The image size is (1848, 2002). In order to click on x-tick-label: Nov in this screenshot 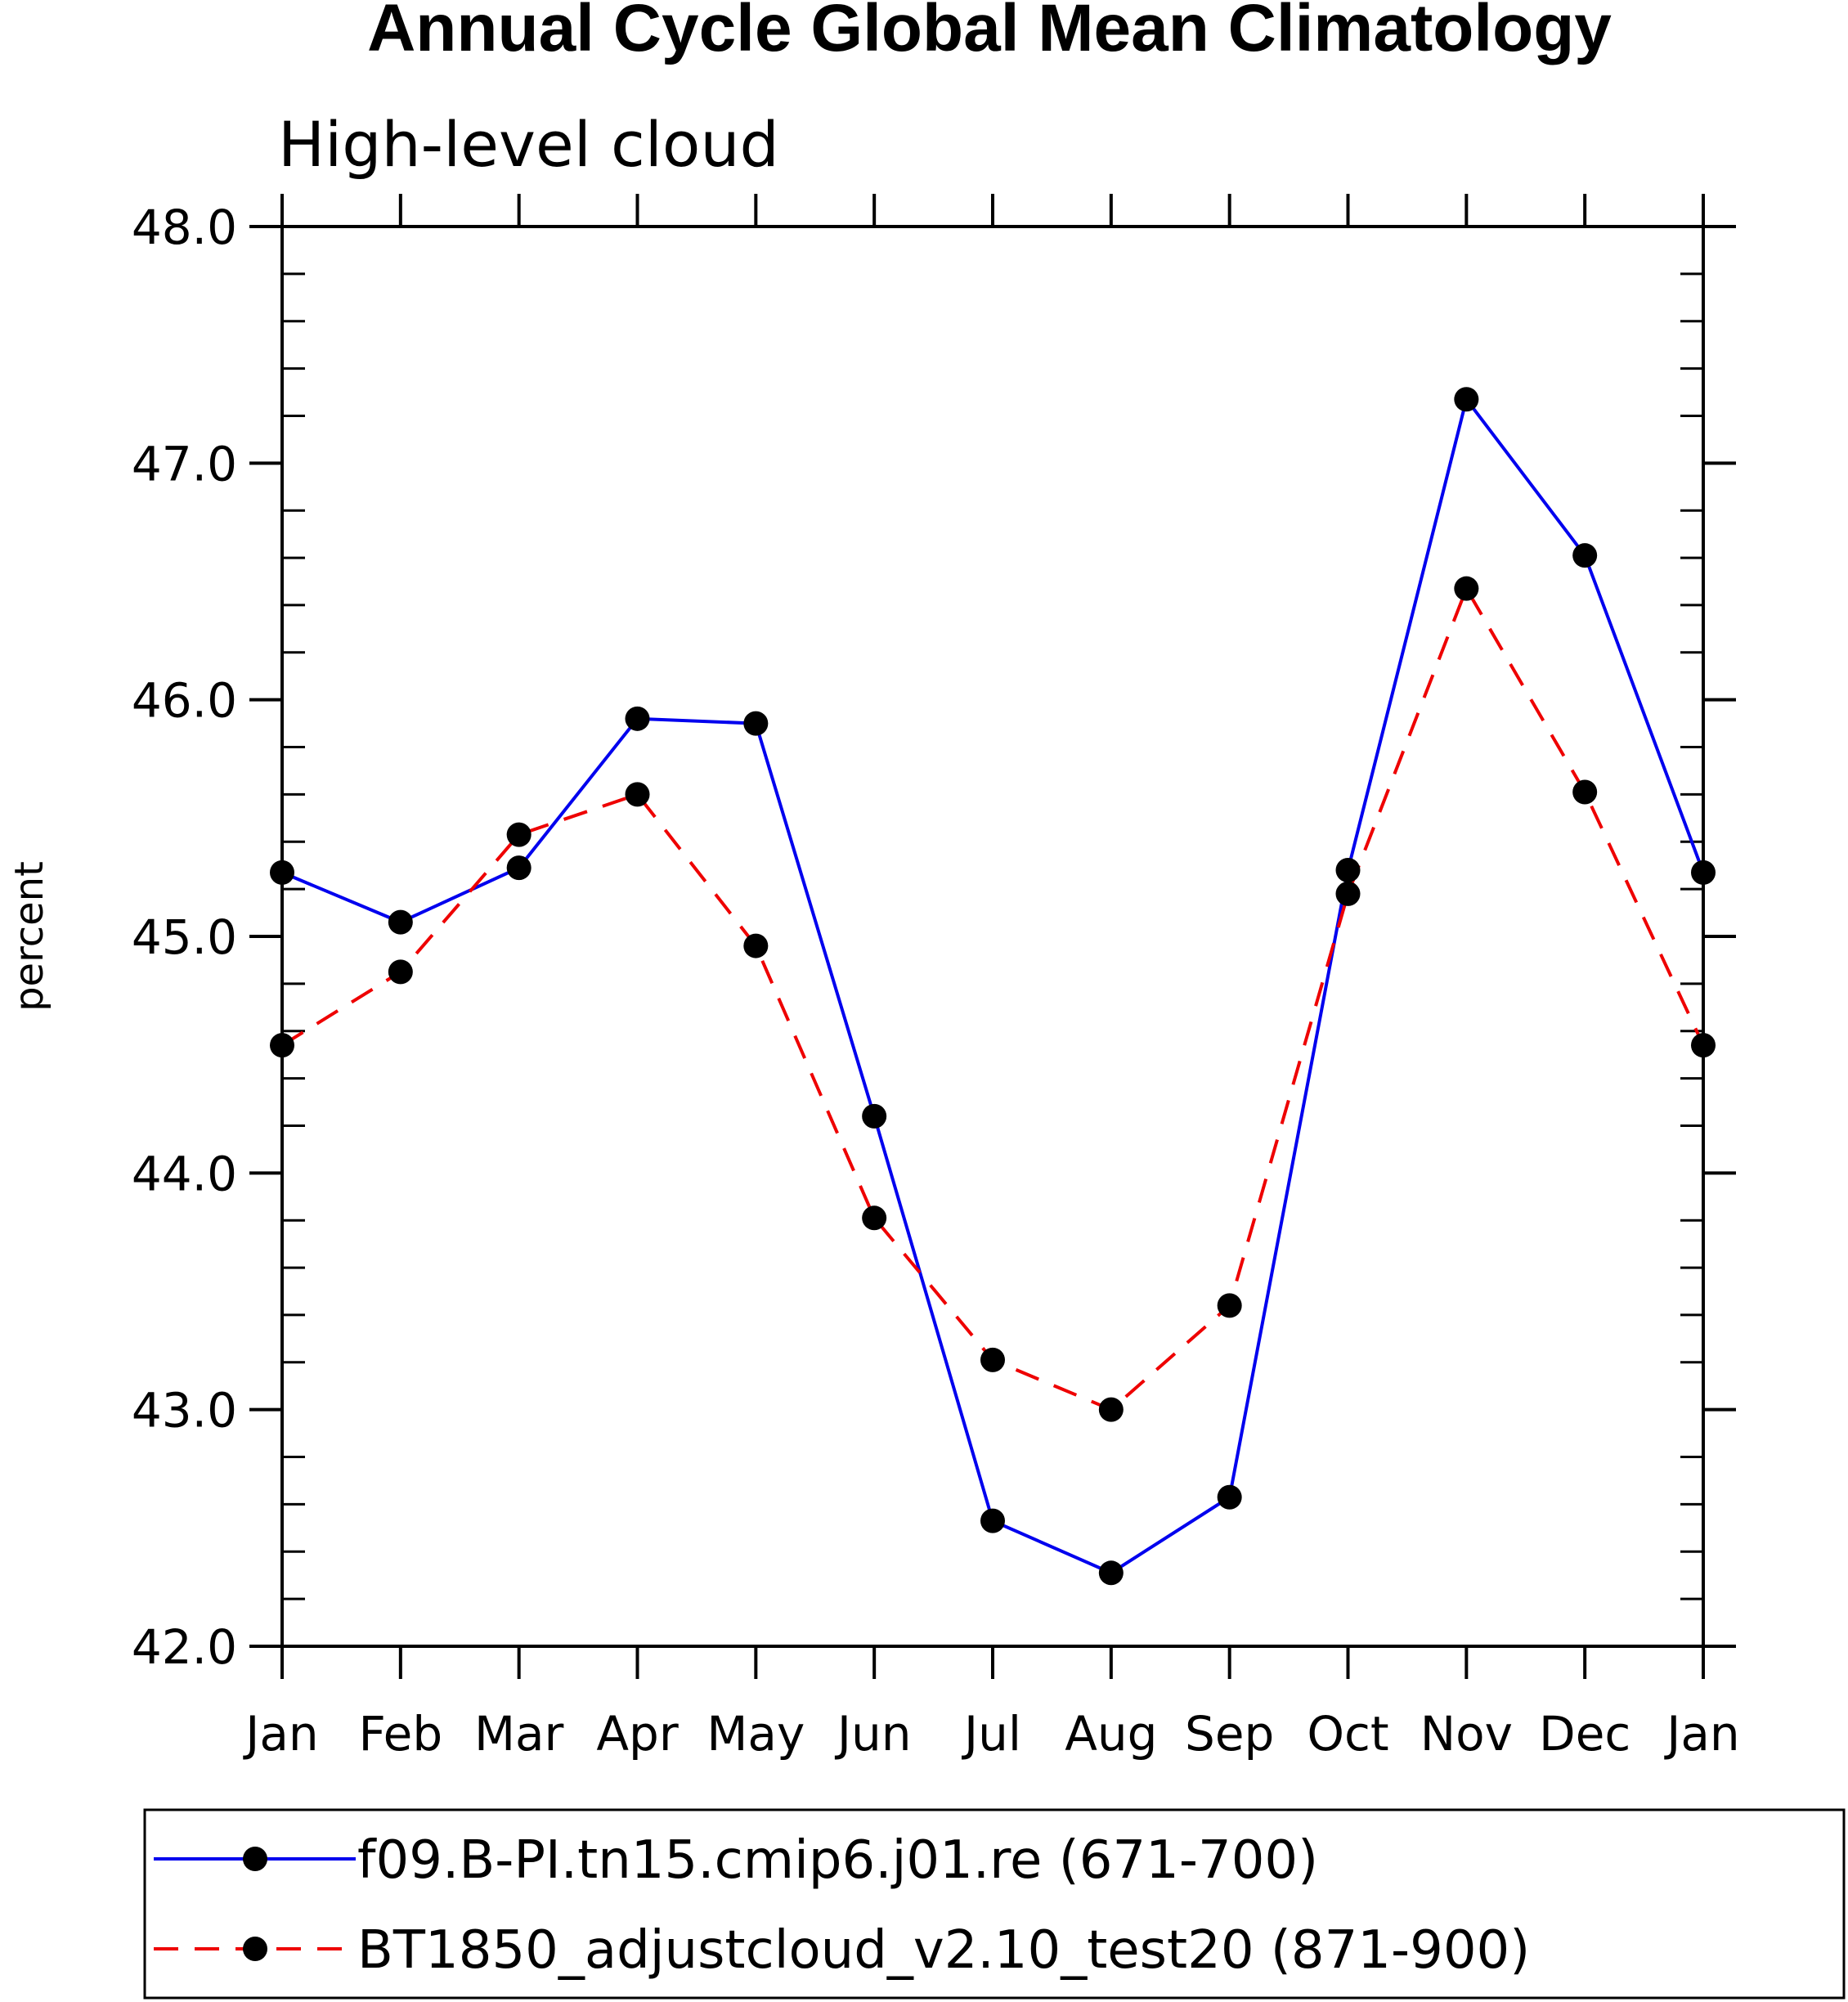, I will do `click(1466, 1734)`.